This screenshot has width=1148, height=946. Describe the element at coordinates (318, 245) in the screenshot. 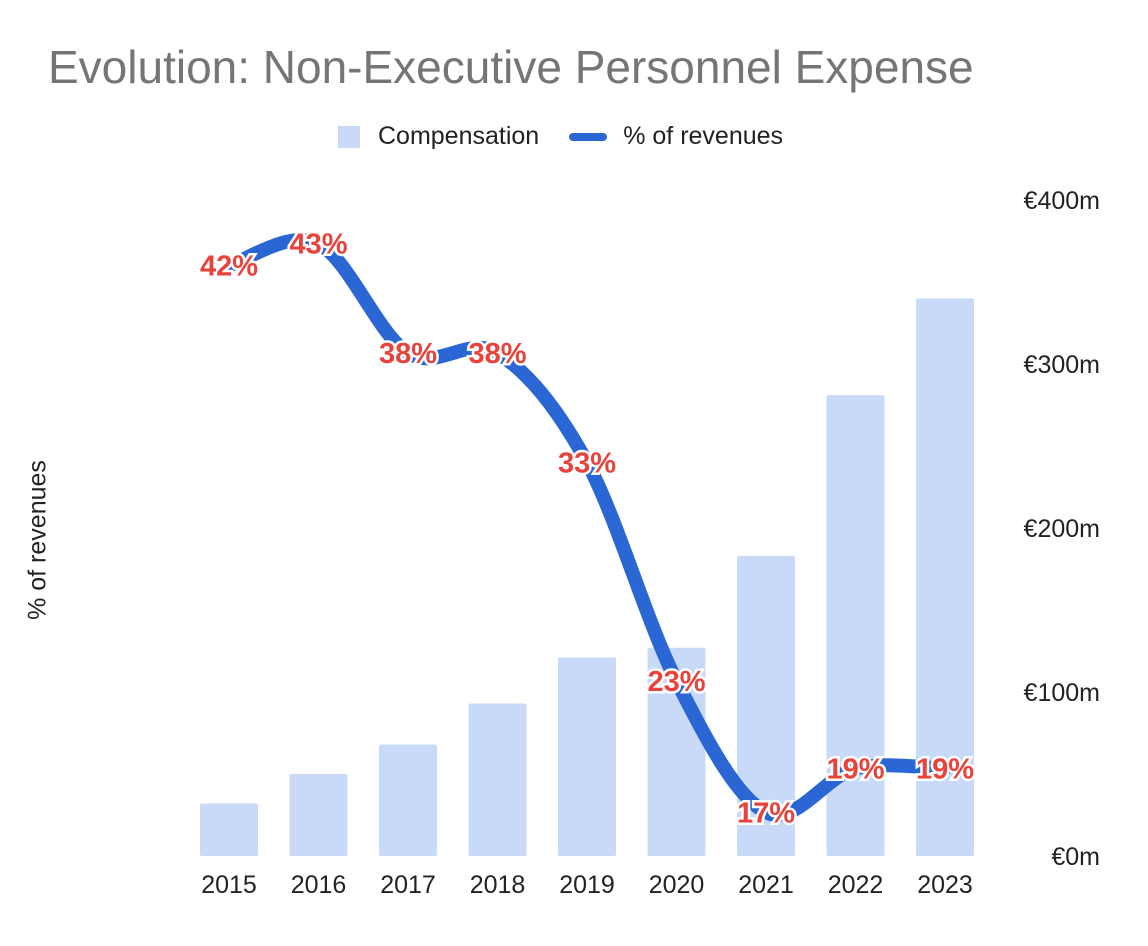

I see `data-label-2016: 43%` at that location.